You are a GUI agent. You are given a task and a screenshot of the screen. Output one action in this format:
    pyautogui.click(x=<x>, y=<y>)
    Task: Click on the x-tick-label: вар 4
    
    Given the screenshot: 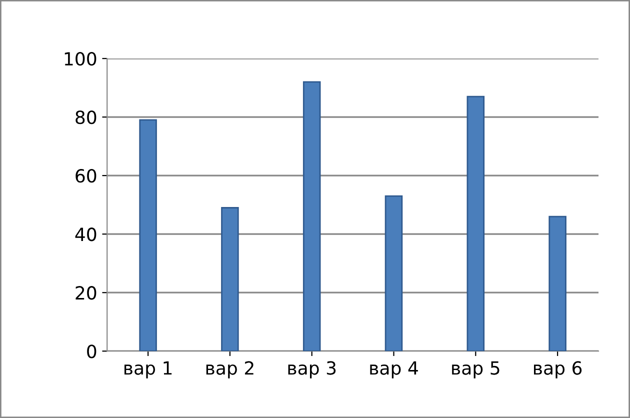 What is the action you would take?
    pyautogui.click(x=394, y=369)
    